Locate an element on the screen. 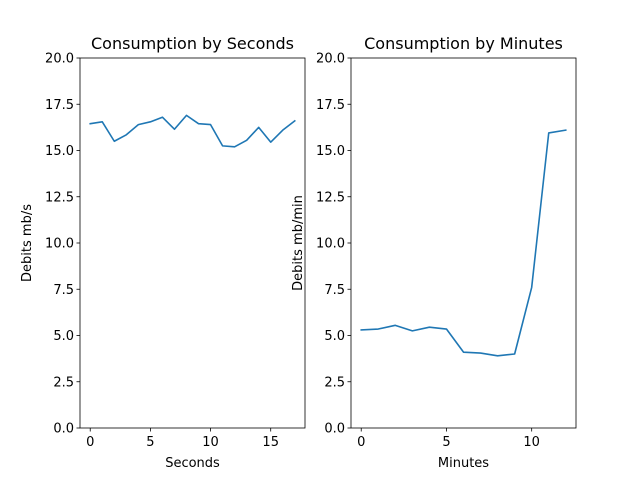  chart-title: Consumption by Seconds is located at coordinates (192, 43).